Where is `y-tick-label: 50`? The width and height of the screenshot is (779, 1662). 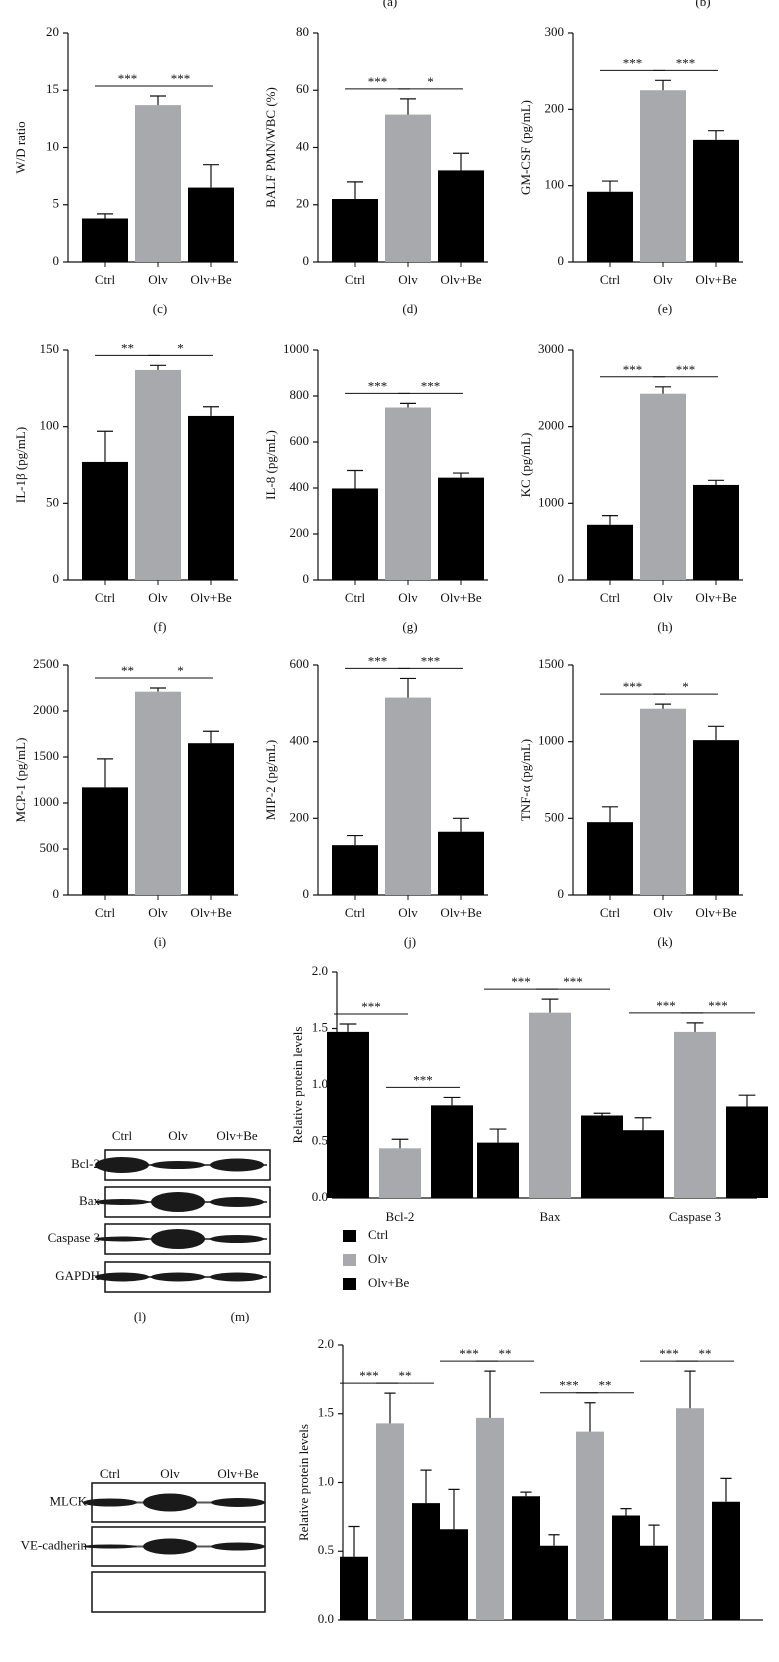
y-tick-label: 50 is located at coordinates (52, 501).